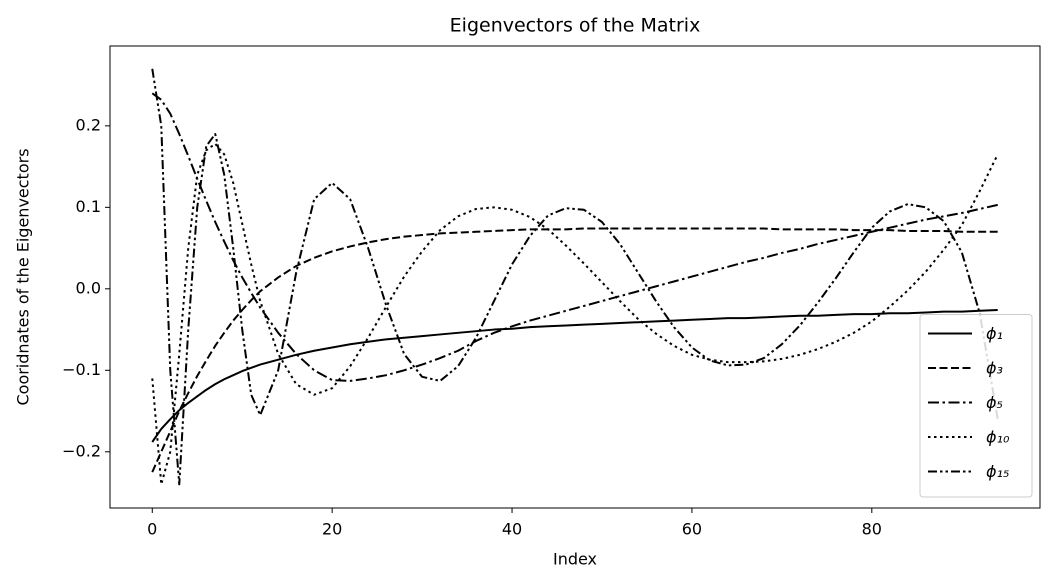 The height and width of the screenshot is (586, 1053). I want to click on legend-label: ϕ₁₀, so click(998, 437).